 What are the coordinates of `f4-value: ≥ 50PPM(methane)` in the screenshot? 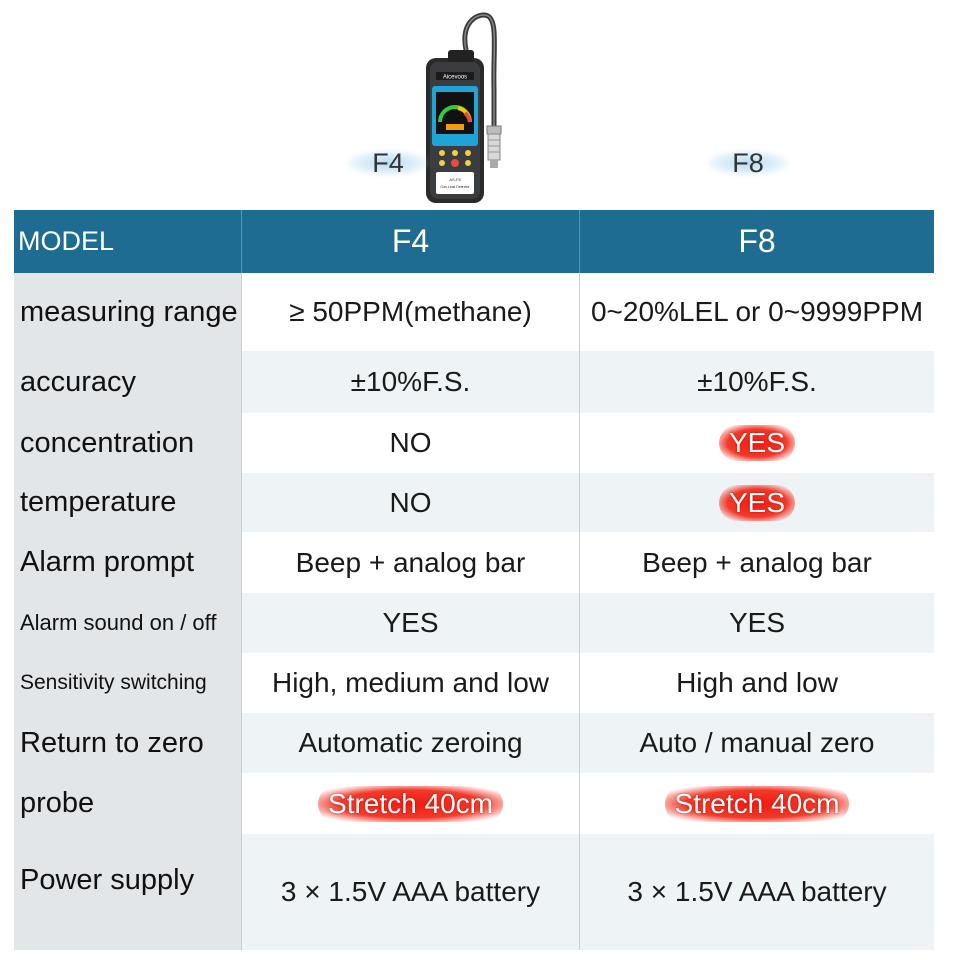 It's located at (410, 312).